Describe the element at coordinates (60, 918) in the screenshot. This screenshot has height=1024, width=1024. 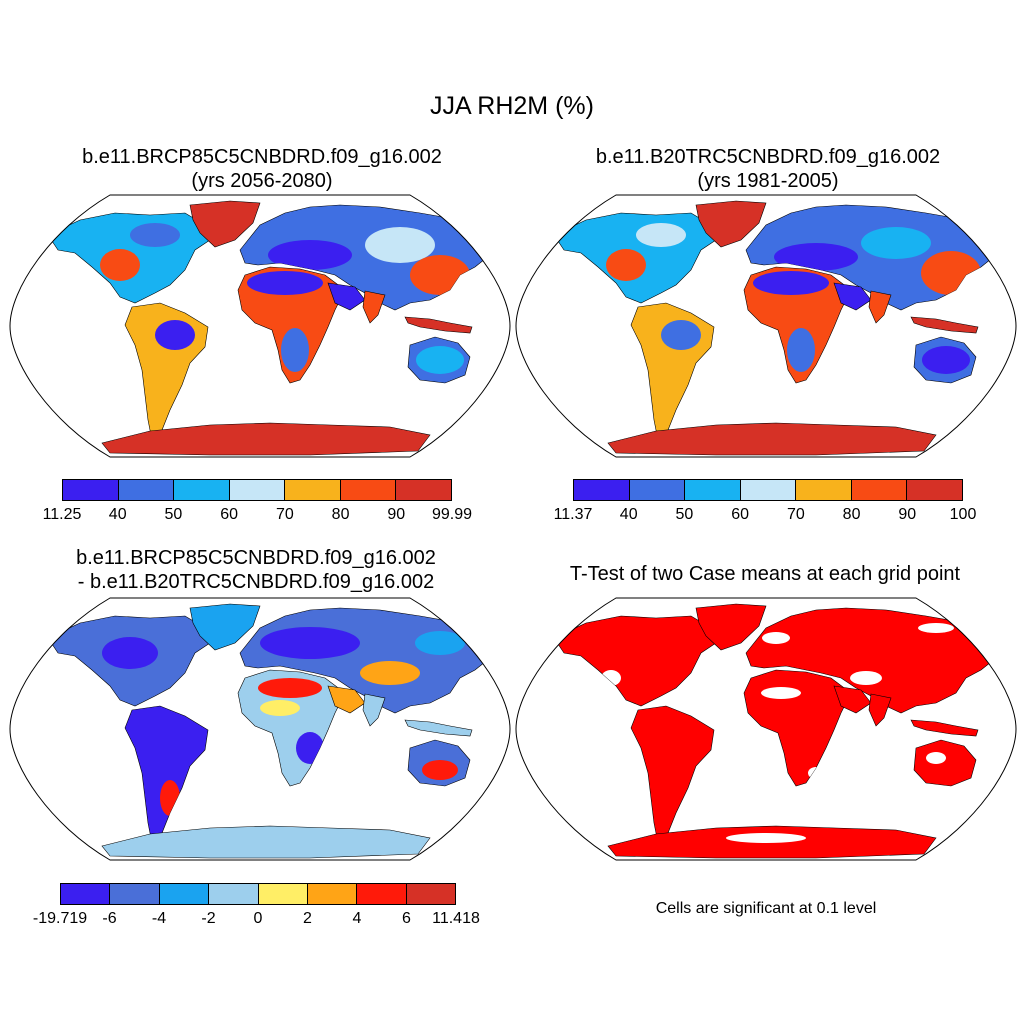
I see `colorbar-tick-label: -19.719` at that location.